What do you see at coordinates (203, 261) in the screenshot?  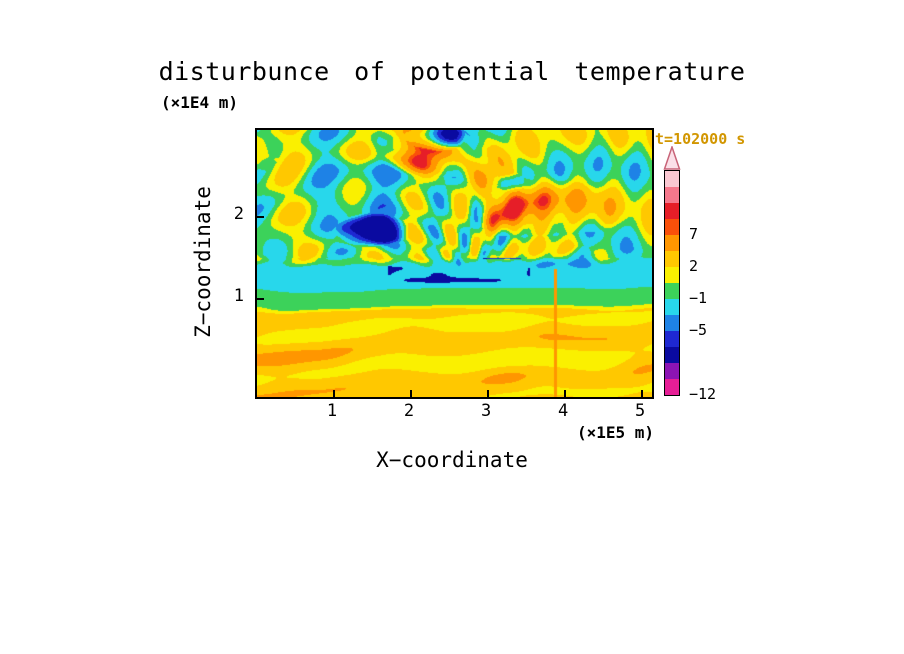 I see `z-axis-label: Z−coordinate` at bounding box center [203, 261].